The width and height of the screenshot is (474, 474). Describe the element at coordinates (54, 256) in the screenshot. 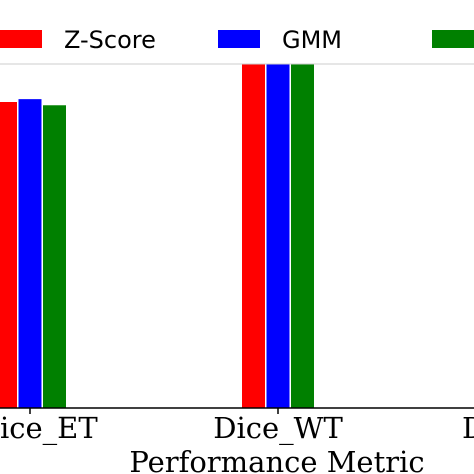

I see `bar-series-2-dice-et` at that location.